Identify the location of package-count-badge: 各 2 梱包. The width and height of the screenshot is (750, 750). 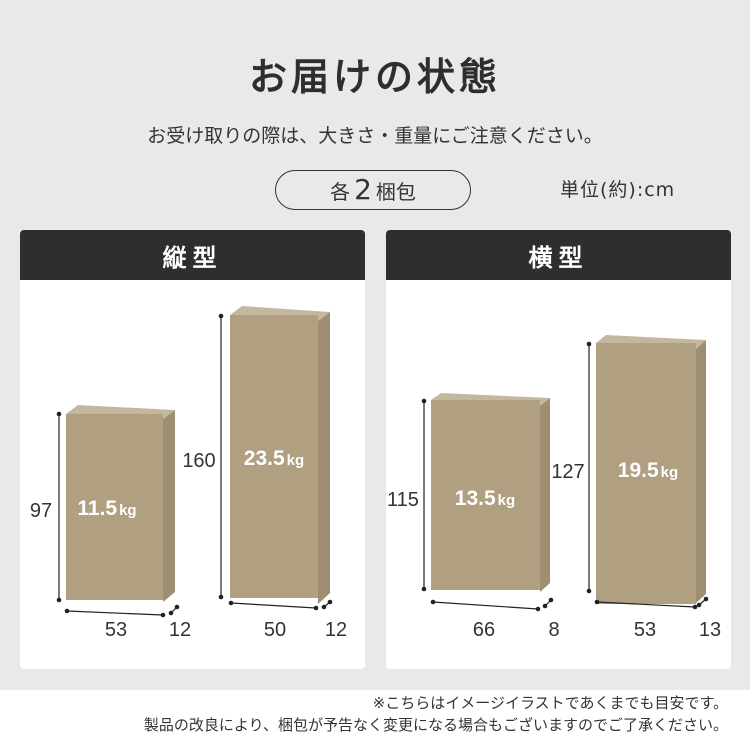
(373, 190).